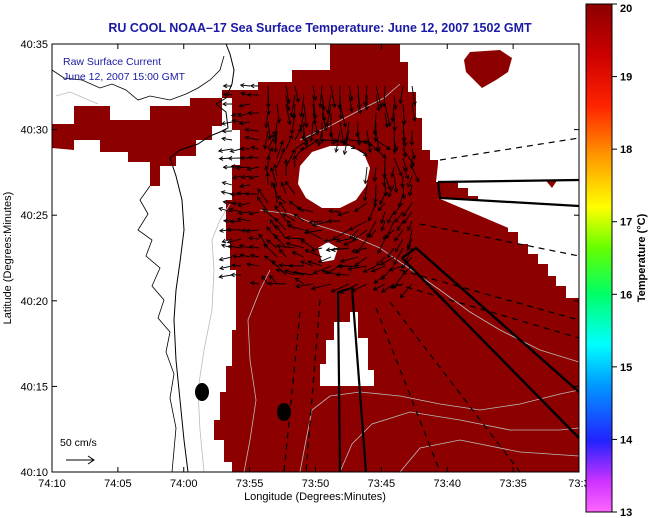  I want to click on x-tick-label: 73:50, so click(316, 484).